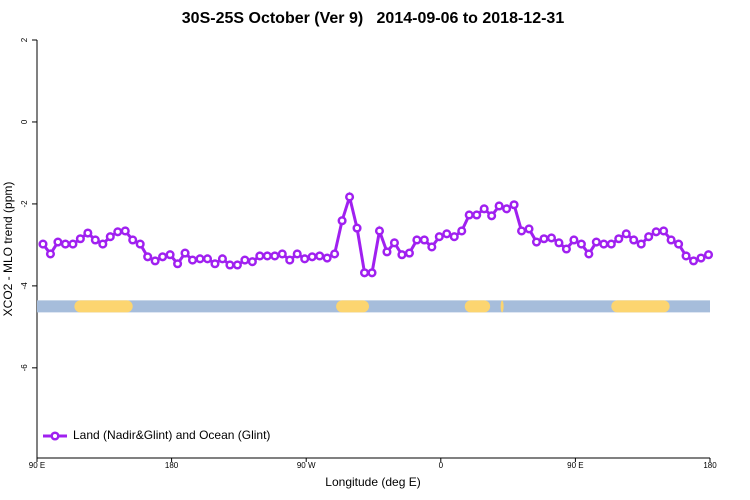  Describe the element at coordinates (24, 39) in the screenshot. I see `y-tick-label: 2` at that location.